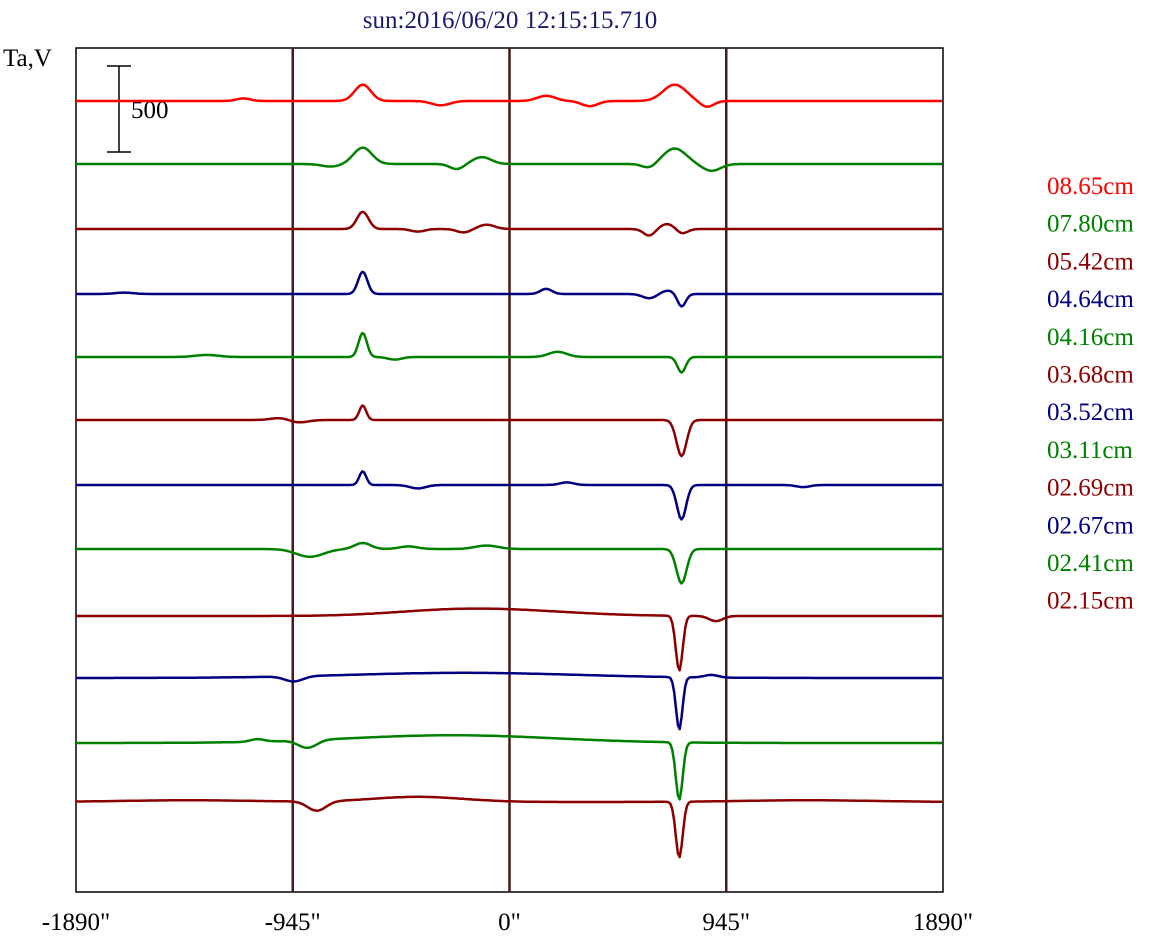  What do you see at coordinates (1090, 224) in the screenshot?
I see `legend-entry-07.80cm: 07.80cm` at bounding box center [1090, 224].